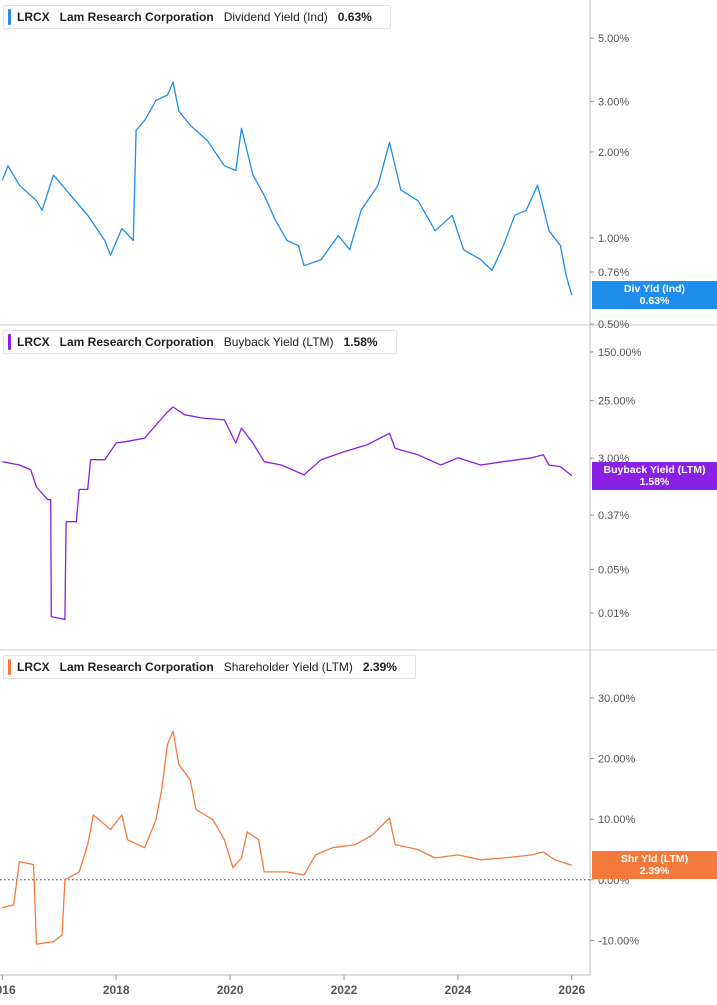  Describe the element at coordinates (230, 990) in the screenshot. I see `x-tick-label: 2020` at that location.